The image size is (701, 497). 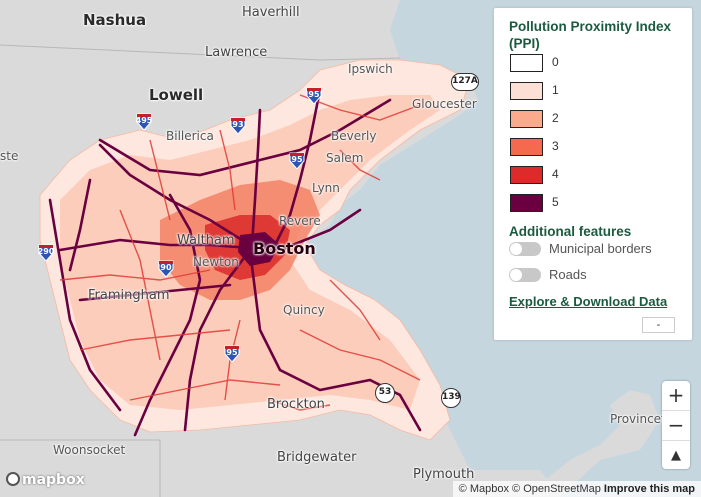 I want to click on legend-item-label: 0, so click(x=555, y=62).